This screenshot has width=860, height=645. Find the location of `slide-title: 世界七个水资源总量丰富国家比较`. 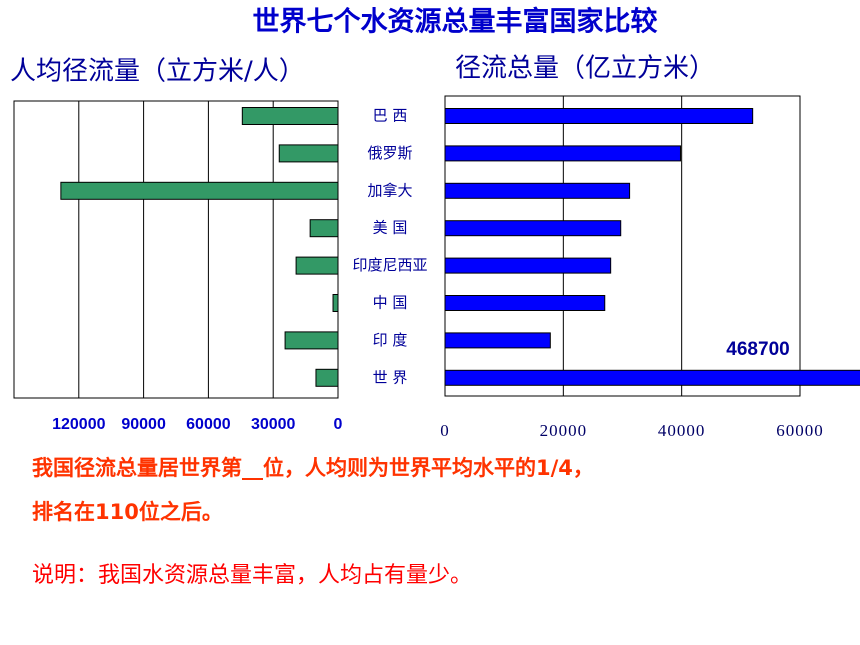

slide-title: 世界七个水资源总量丰富国家比较 is located at coordinates (455, 22).